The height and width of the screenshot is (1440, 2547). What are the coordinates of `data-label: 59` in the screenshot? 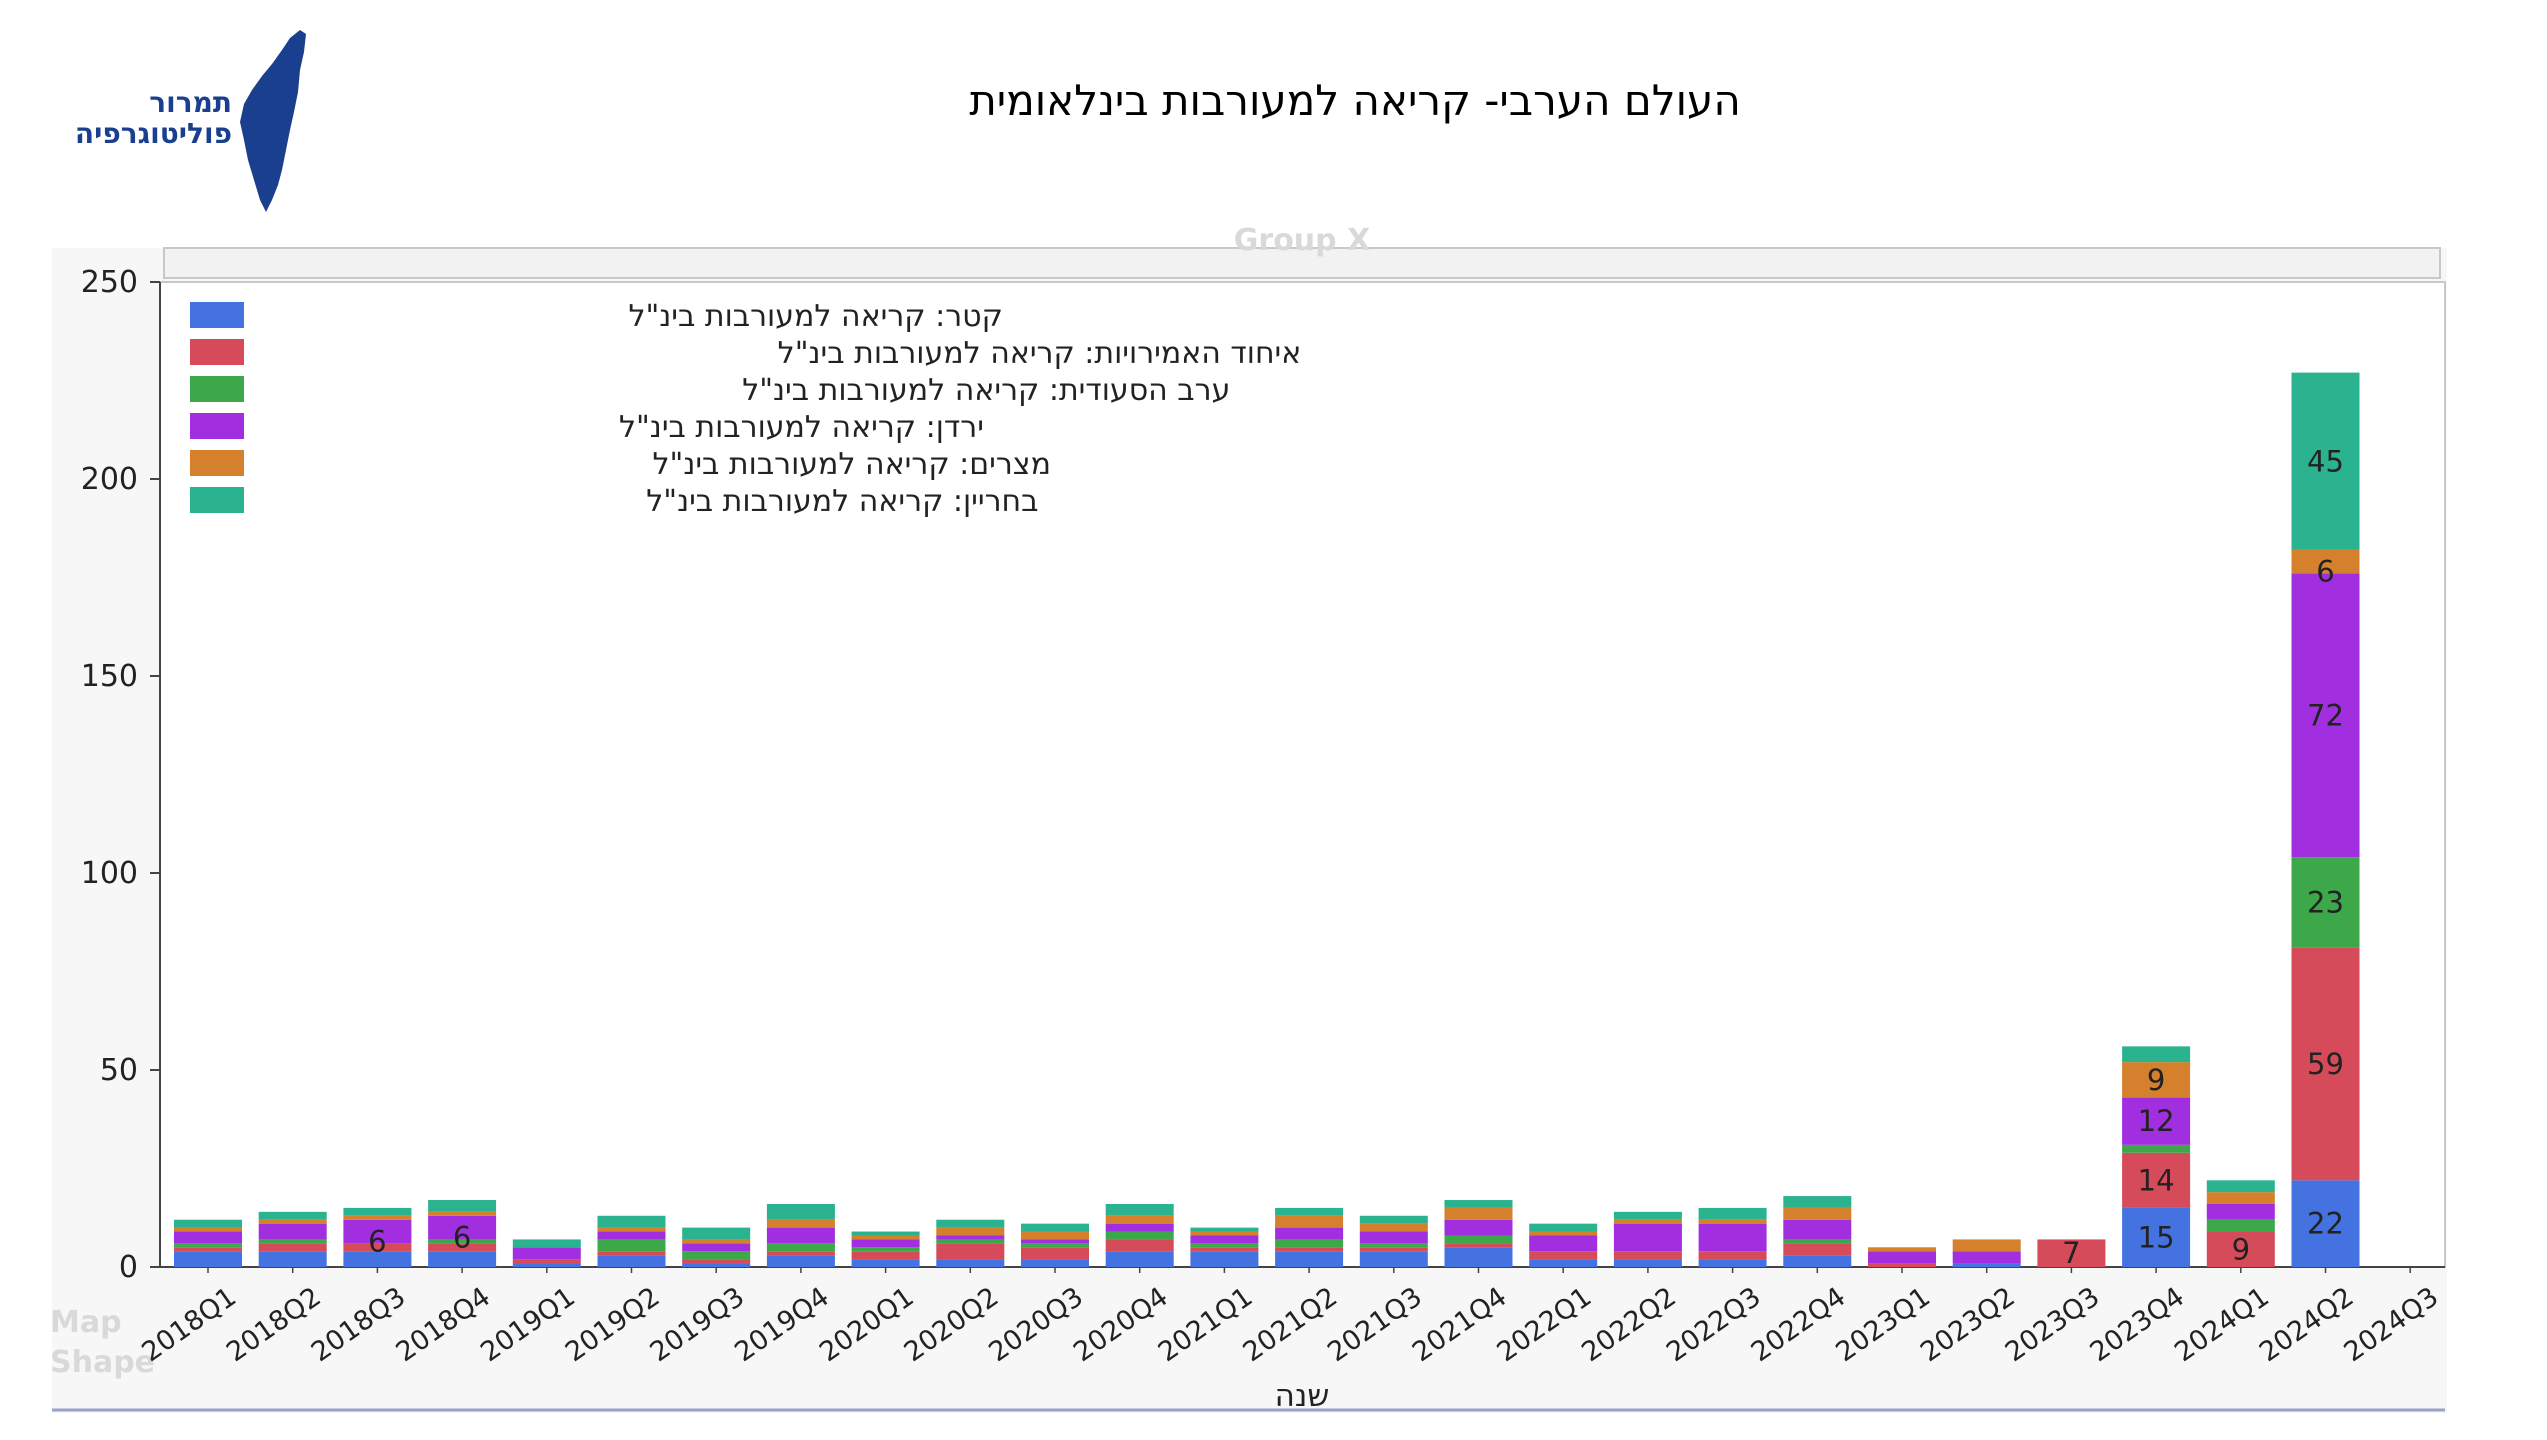 It's located at (2325, 1064).